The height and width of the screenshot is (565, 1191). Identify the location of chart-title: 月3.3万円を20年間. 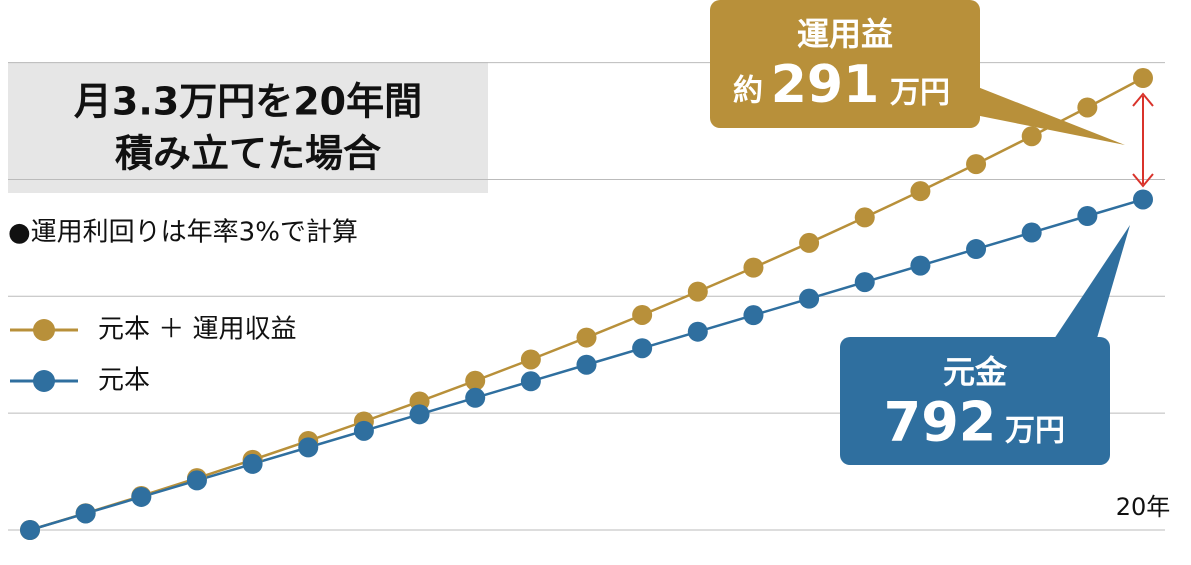
(248, 102).